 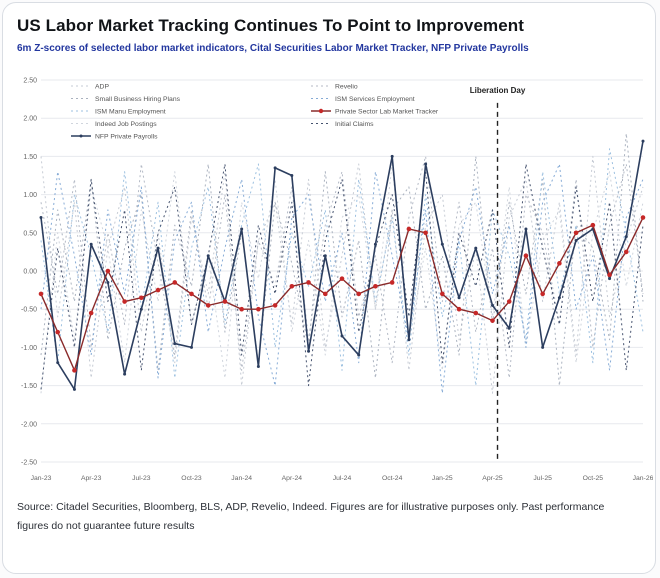 I want to click on svg-text: -2.00, so click(x=29, y=424).